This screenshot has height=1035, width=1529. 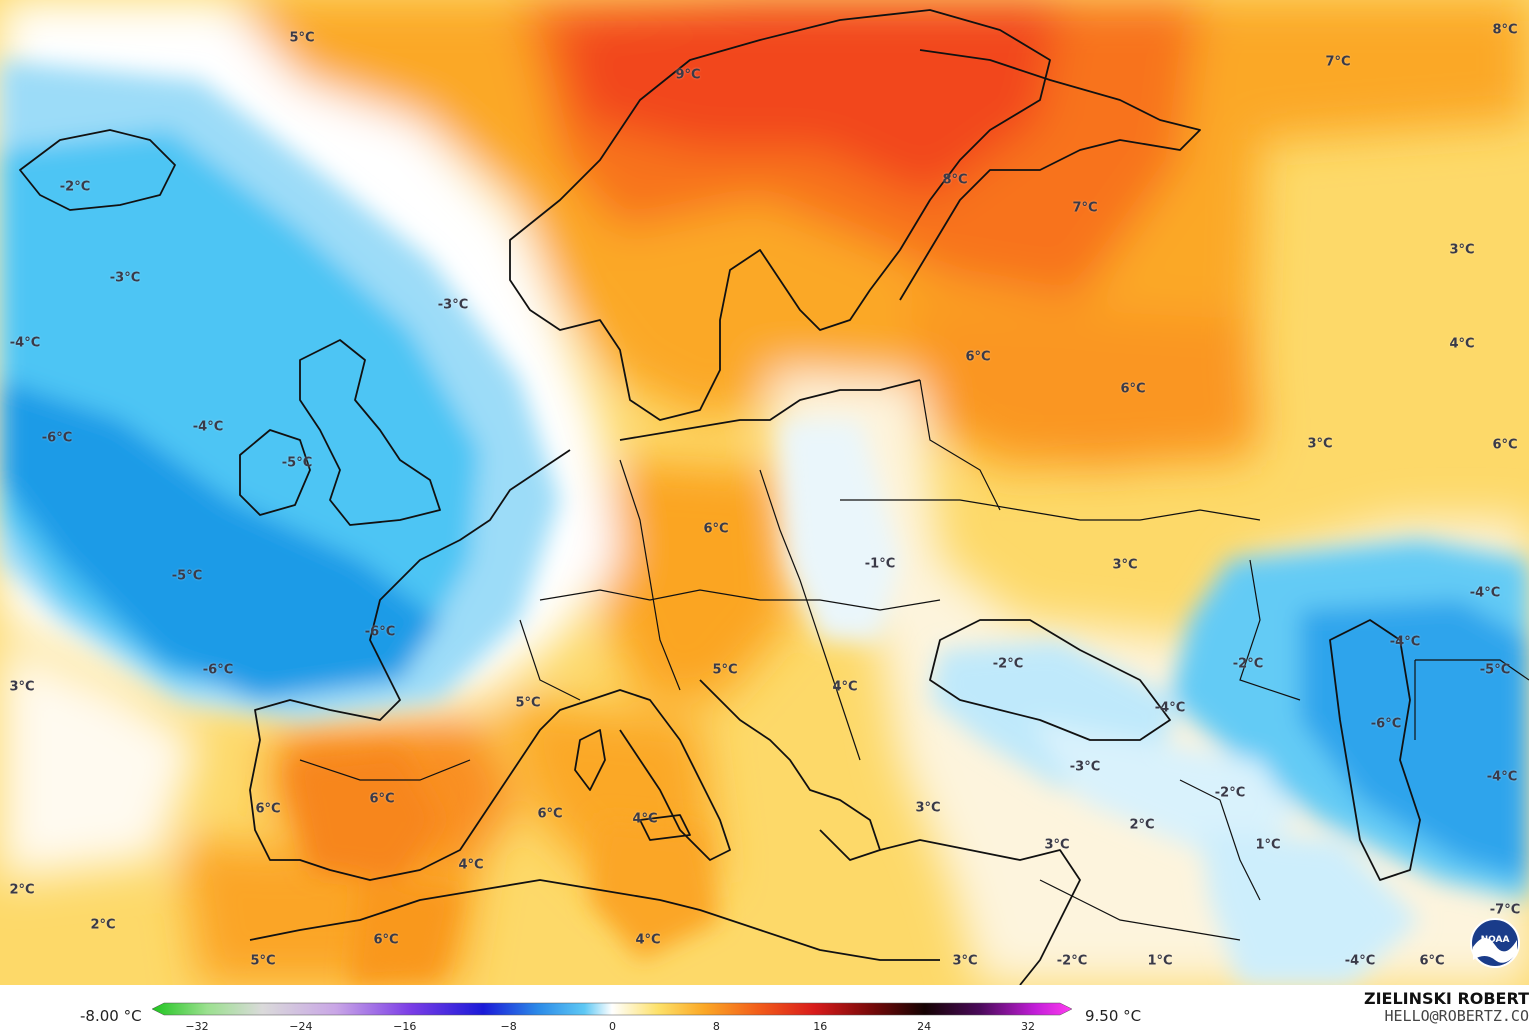 I want to click on scale-min-label: -8.00 °C, so click(x=111, y=1016).